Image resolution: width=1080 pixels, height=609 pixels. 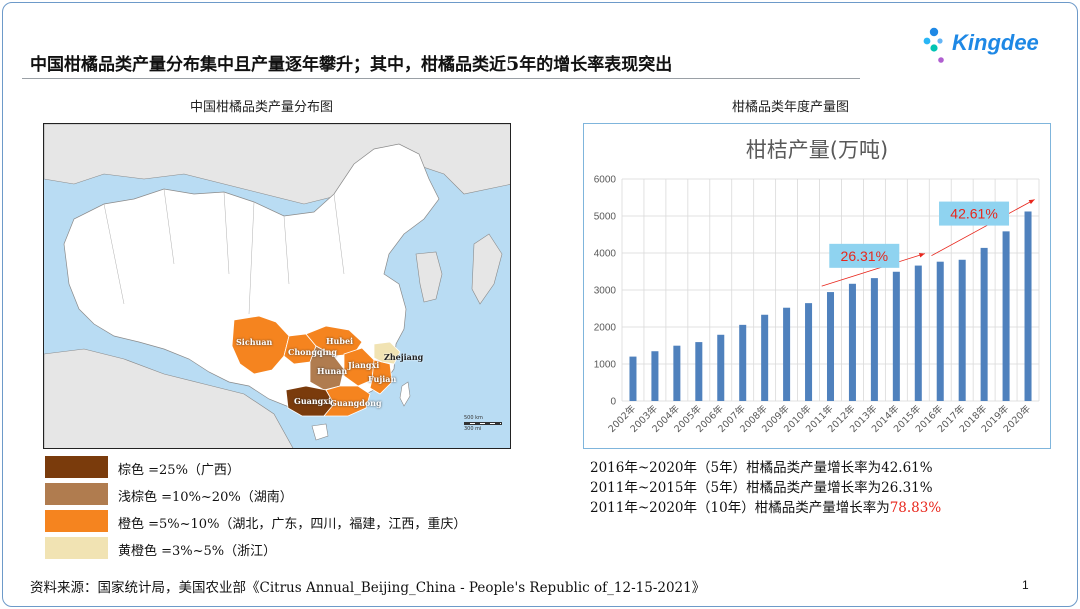 What do you see at coordinates (1025, 585) in the screenshot?
I see `page-number: 1` at bounding box center [1025, 585].